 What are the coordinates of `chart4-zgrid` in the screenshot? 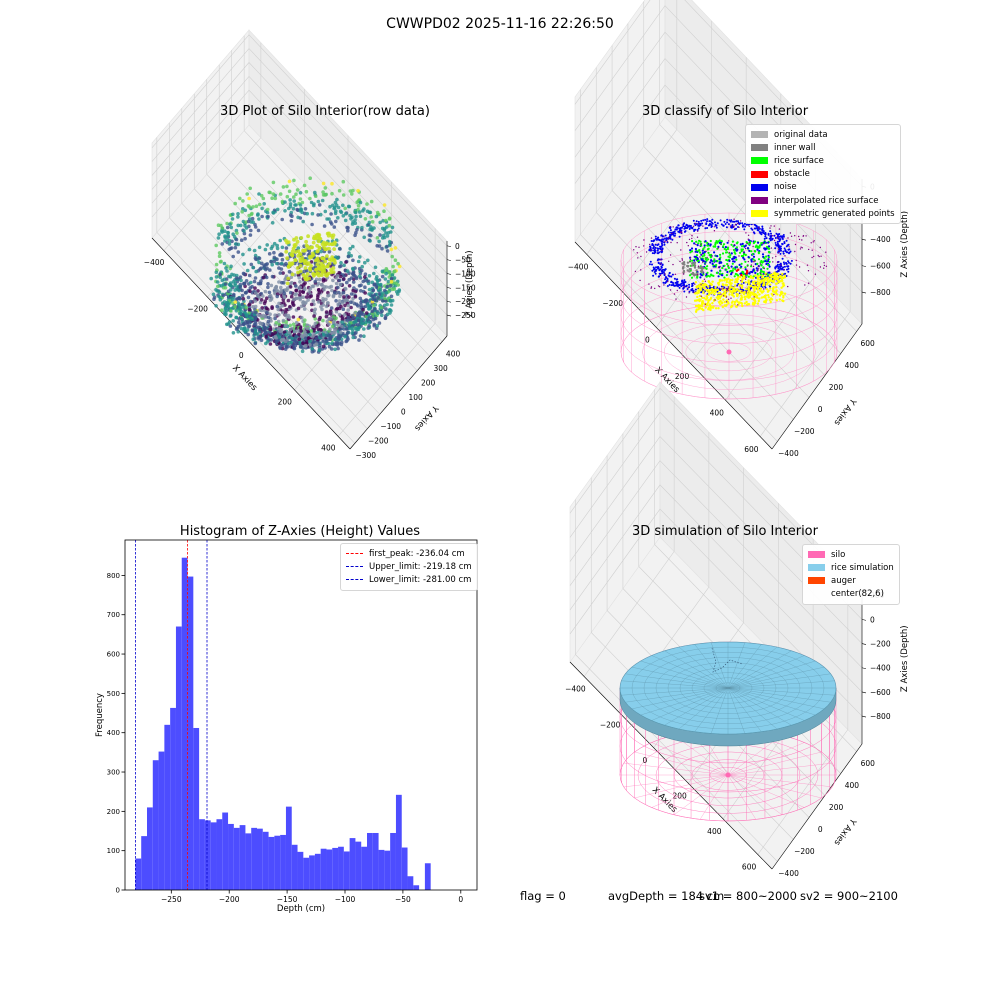 It's located at (716, 588).